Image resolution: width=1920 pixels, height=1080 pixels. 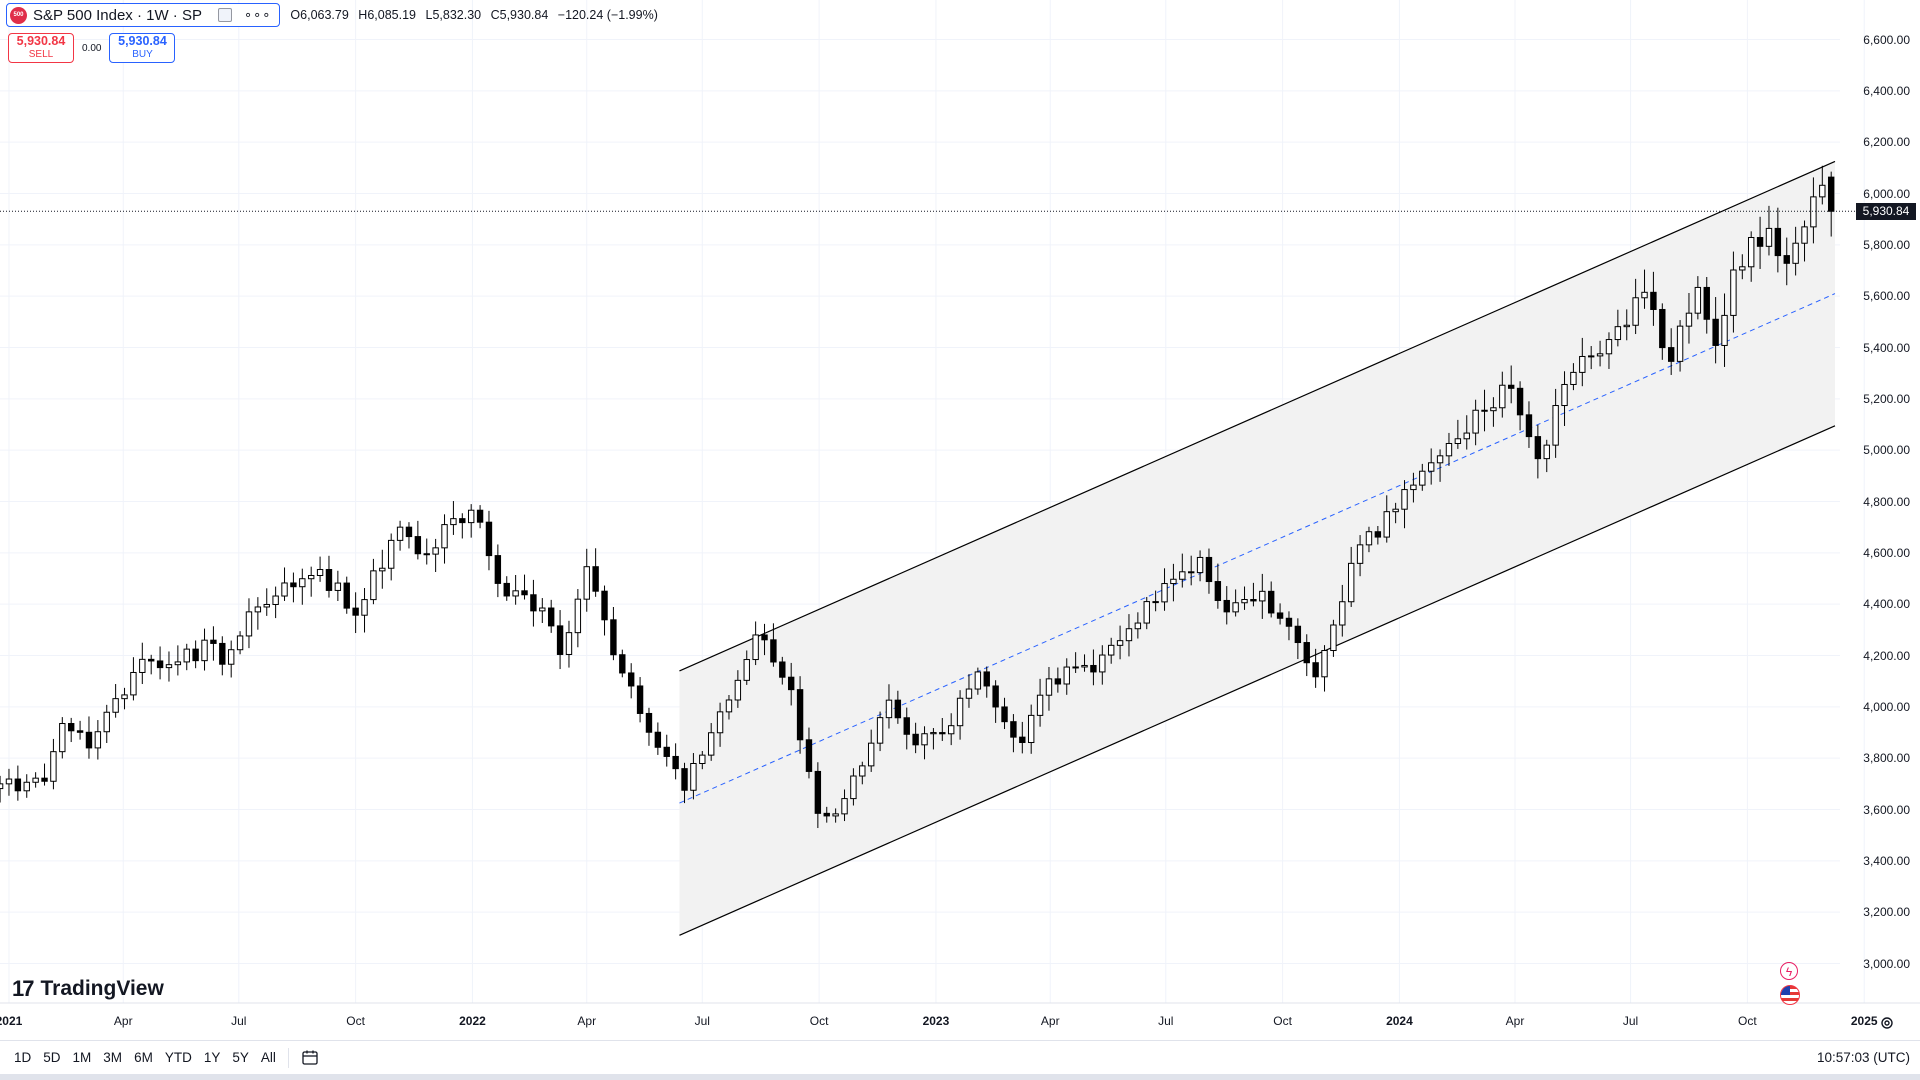 I want to click on range-button-3m: 3M, so click(x=113, y=1057).